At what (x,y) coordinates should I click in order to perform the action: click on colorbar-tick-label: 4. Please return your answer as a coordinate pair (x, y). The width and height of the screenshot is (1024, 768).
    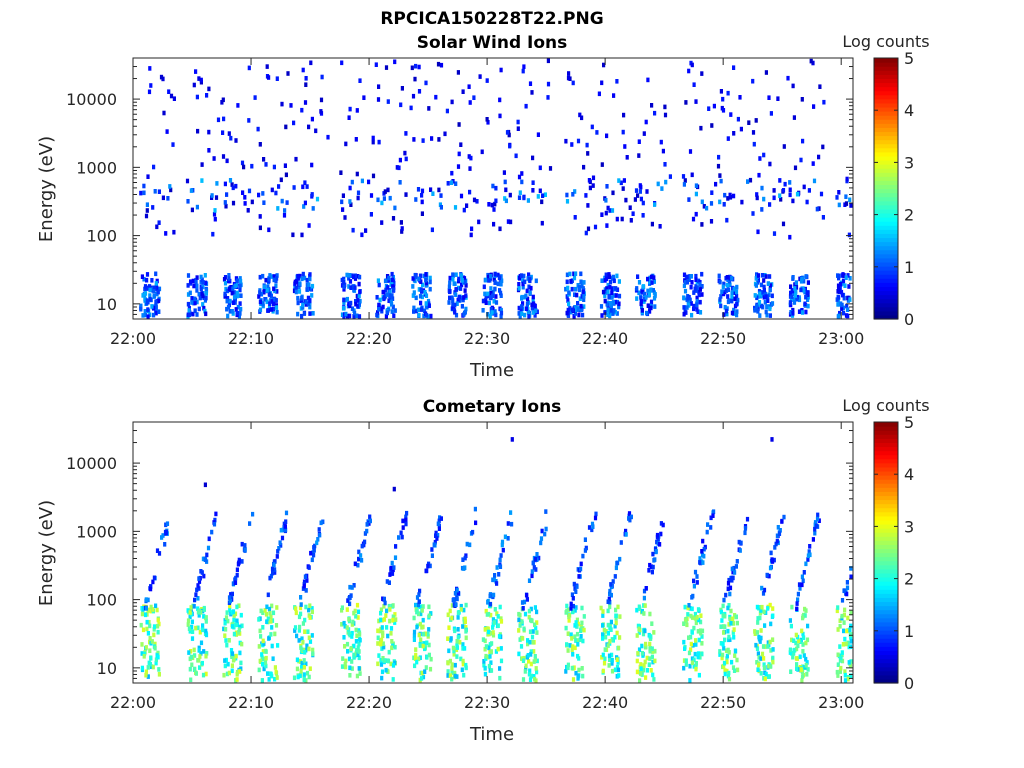
    Looking at the image, I should click on (909, 110).